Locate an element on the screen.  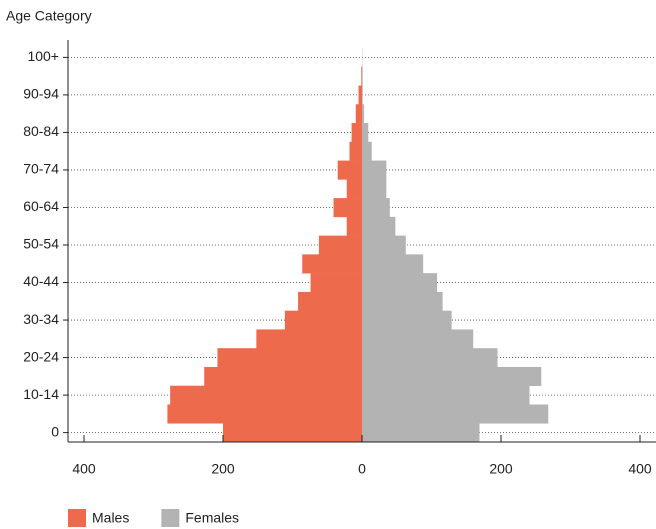
y-tick-label: 80-84 is located at coordinates (41, 131).